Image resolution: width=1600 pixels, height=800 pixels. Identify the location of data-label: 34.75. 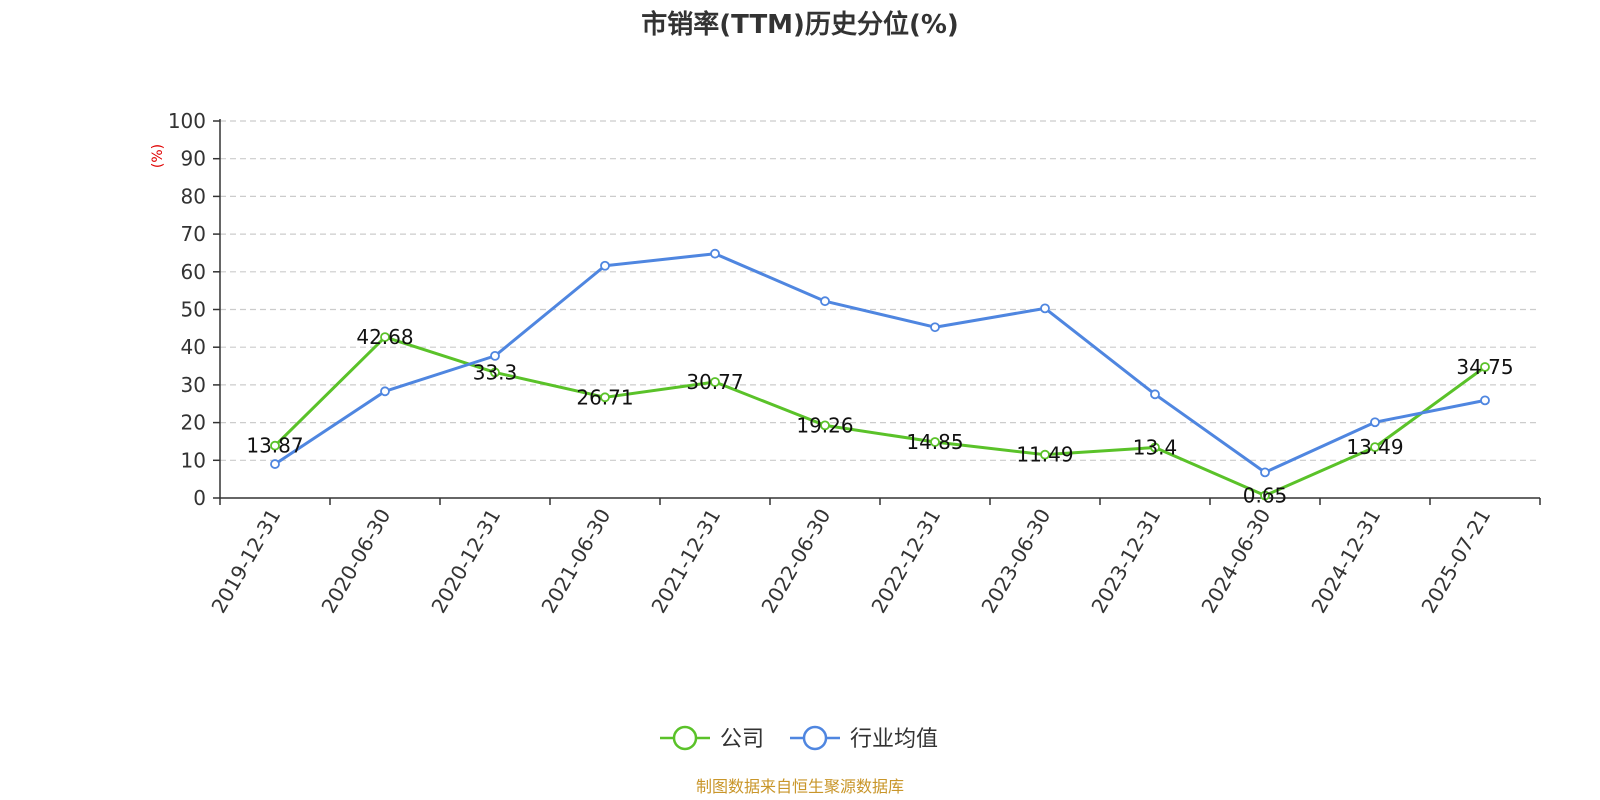
(1484, 367).